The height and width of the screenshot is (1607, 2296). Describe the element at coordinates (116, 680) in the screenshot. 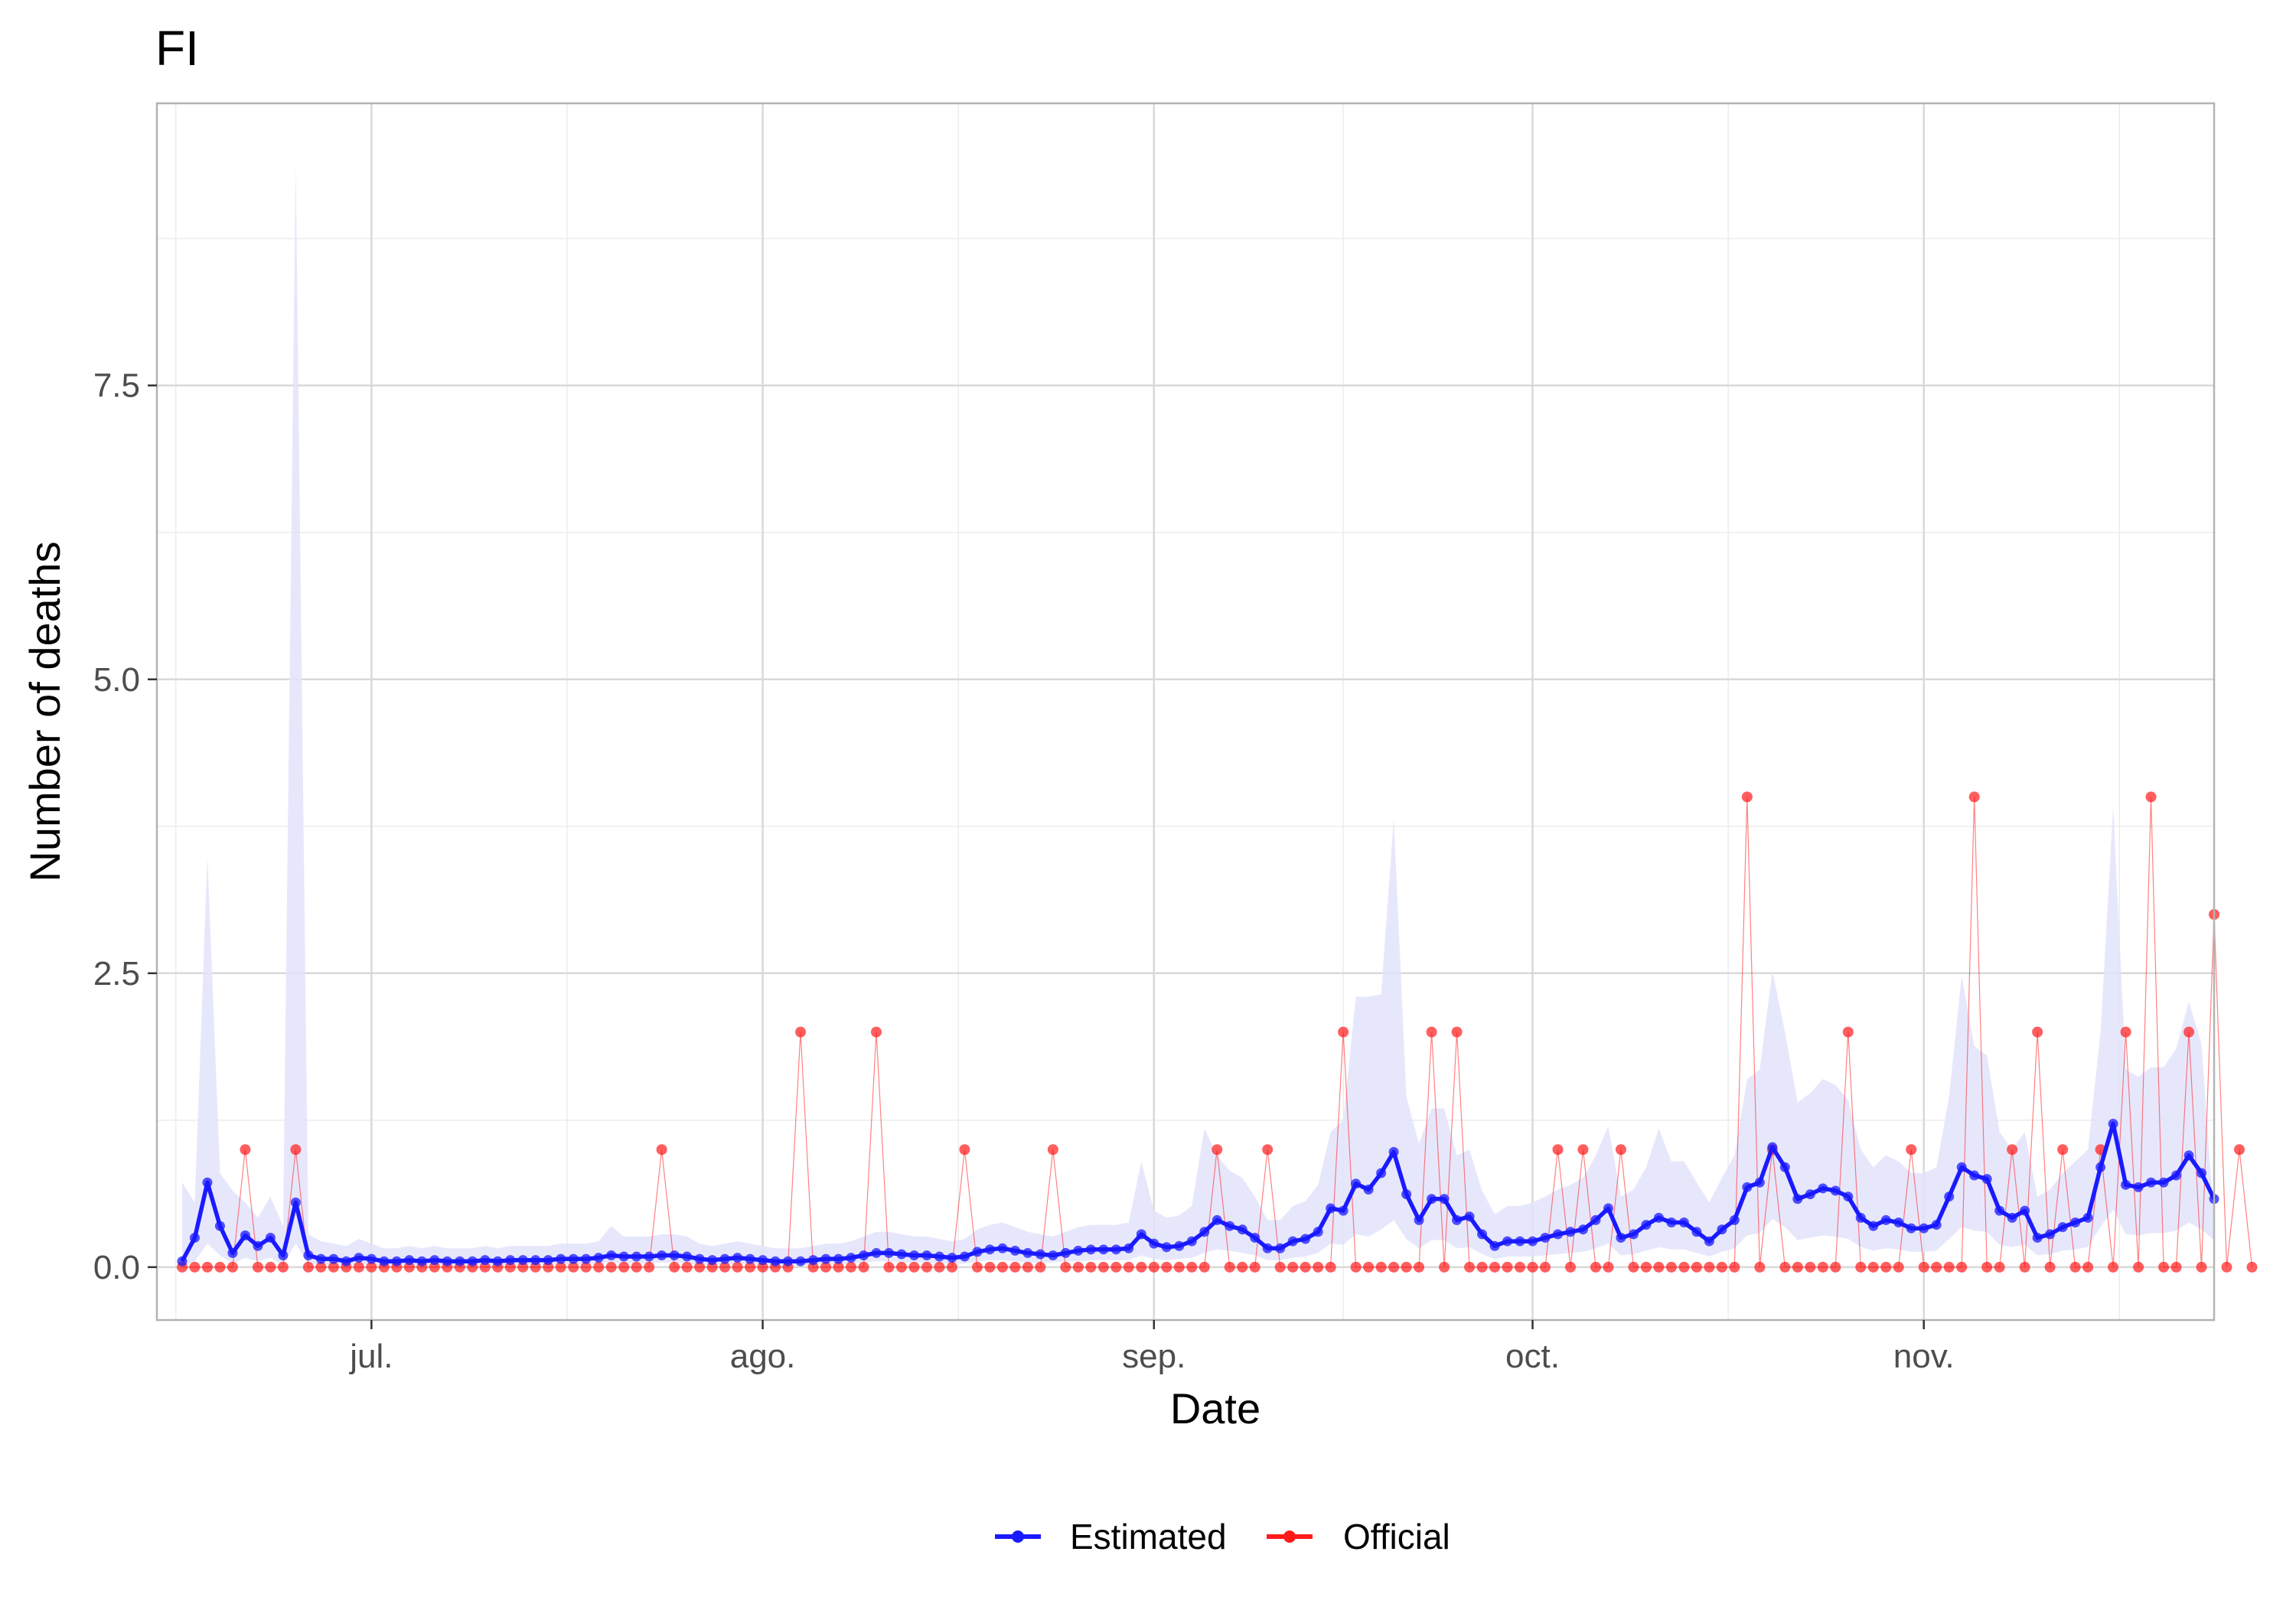

I see `y-tick-label: 5.0` at that location.